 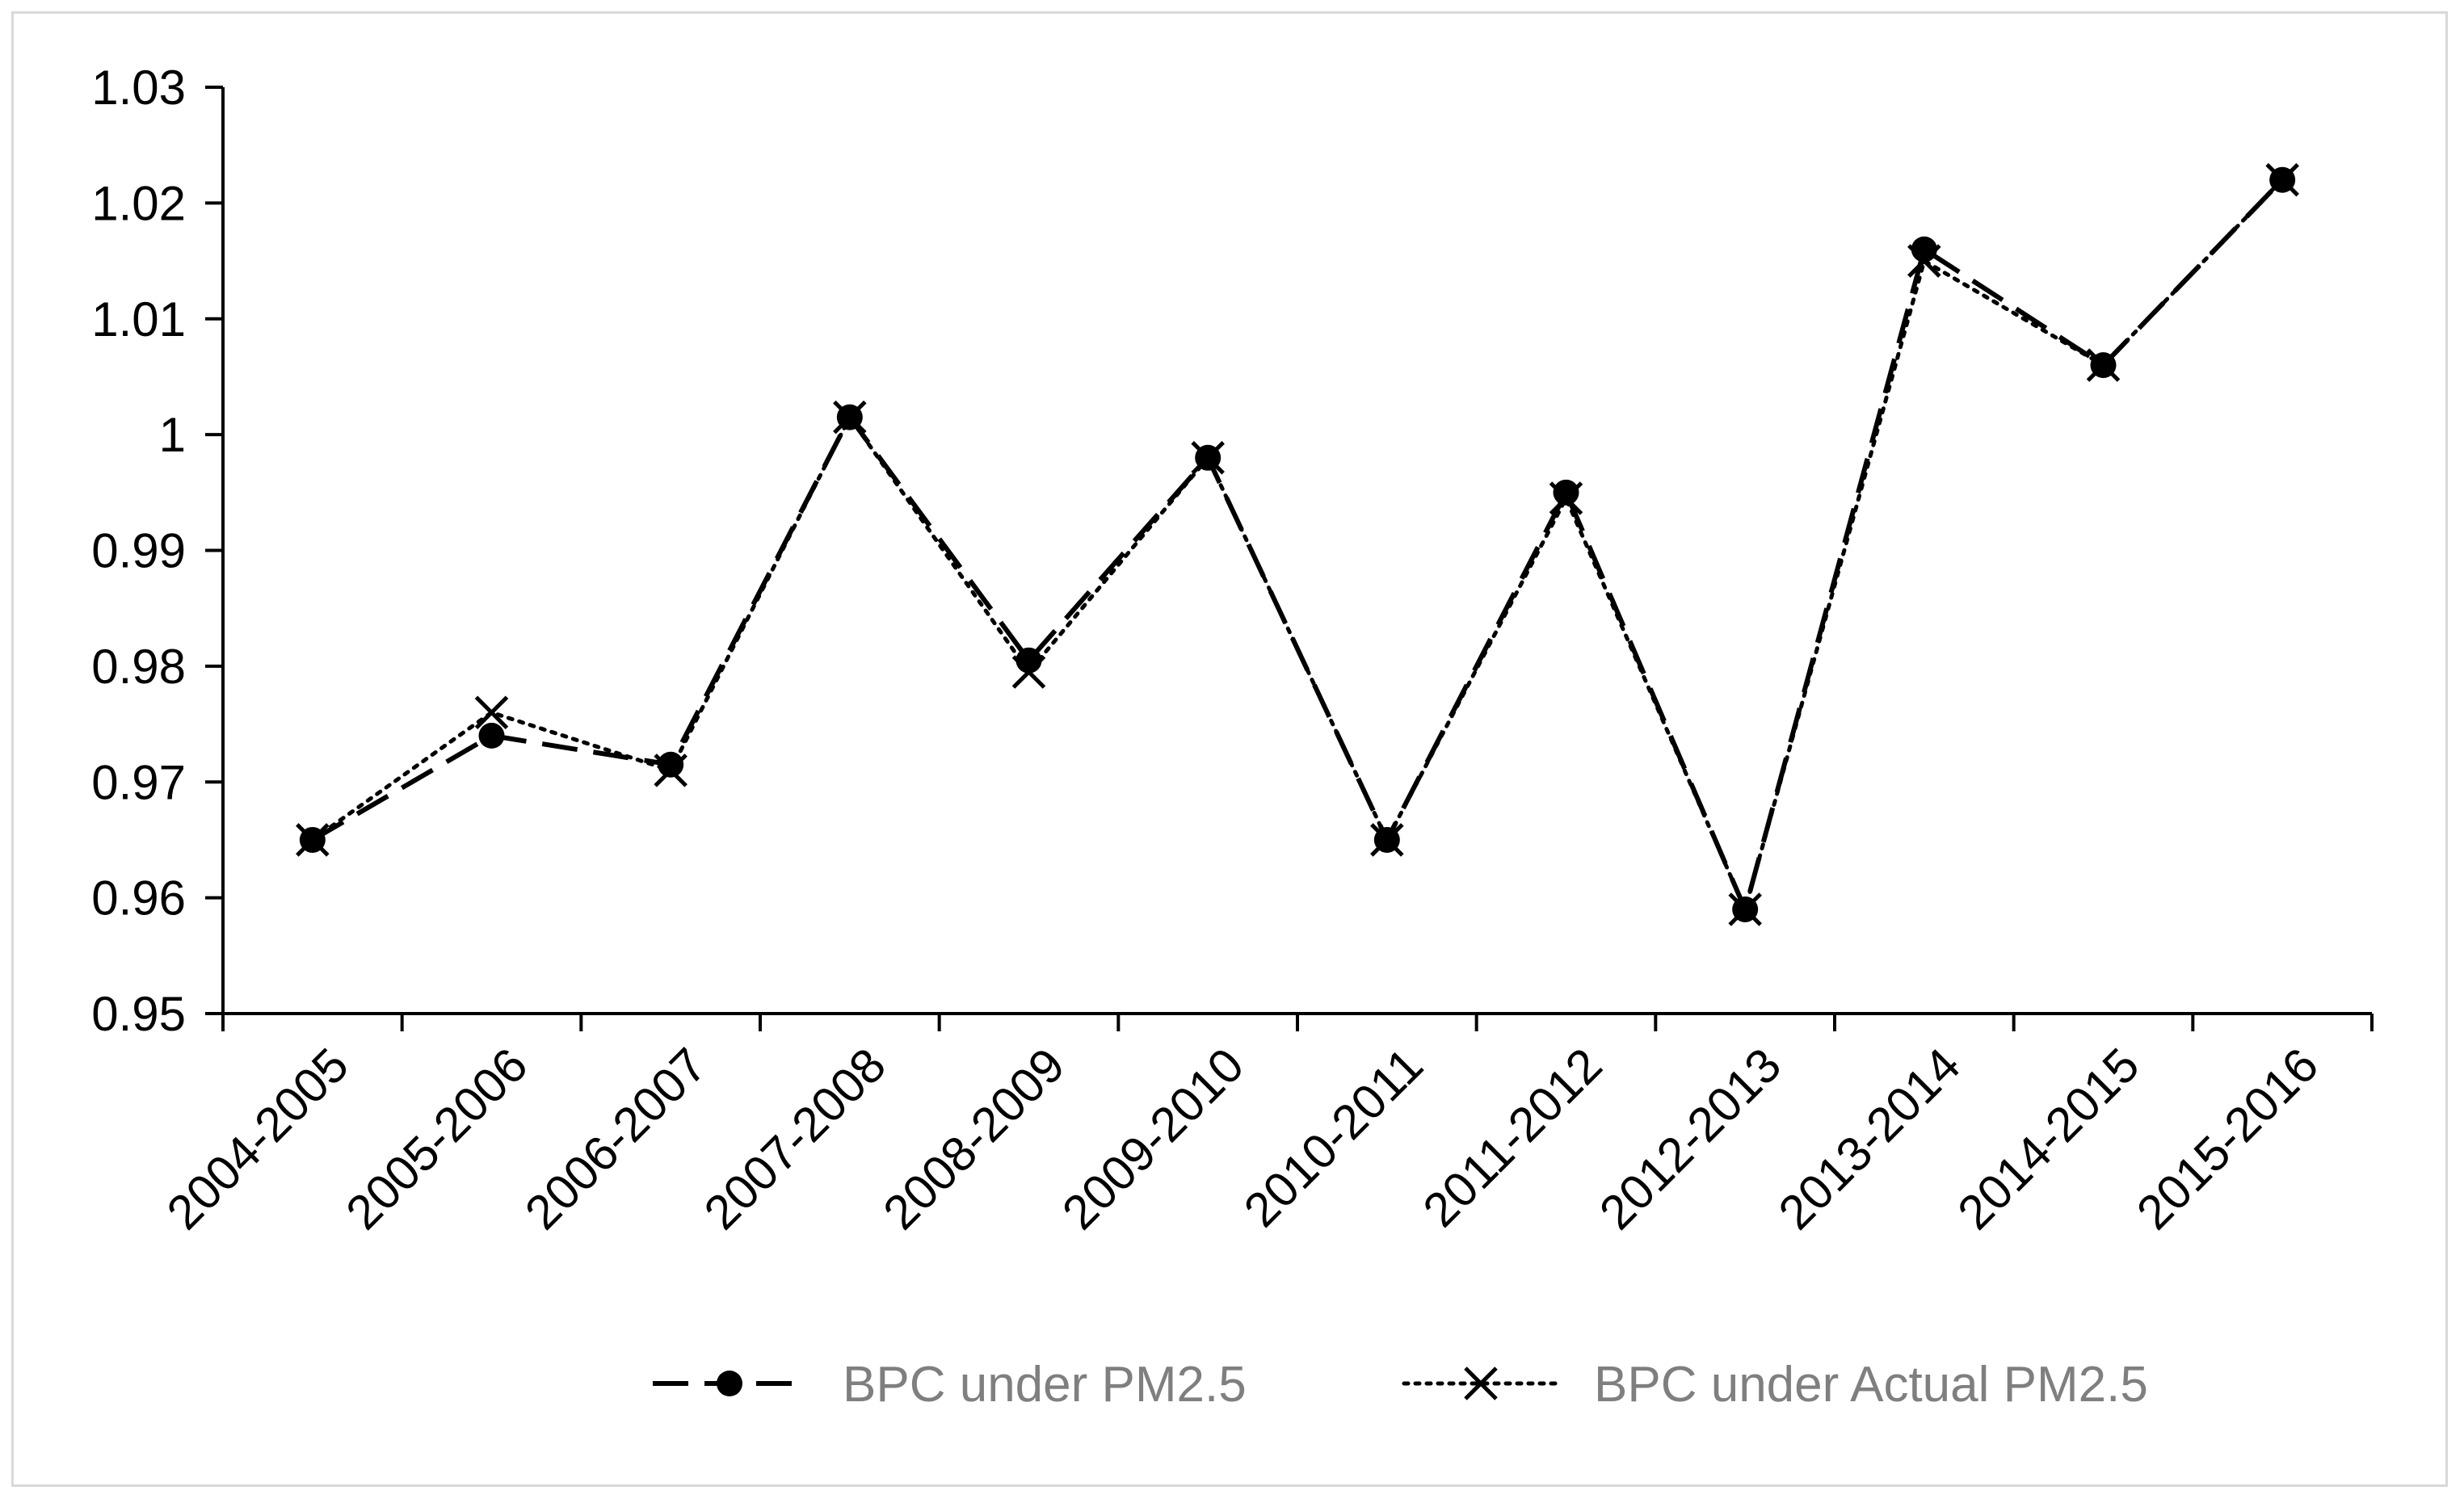 What do you see at coordinates (973, 1139) in the screenshot?
I see `x-tick-label: 2008-2009` at bounding box center [973, 1139].